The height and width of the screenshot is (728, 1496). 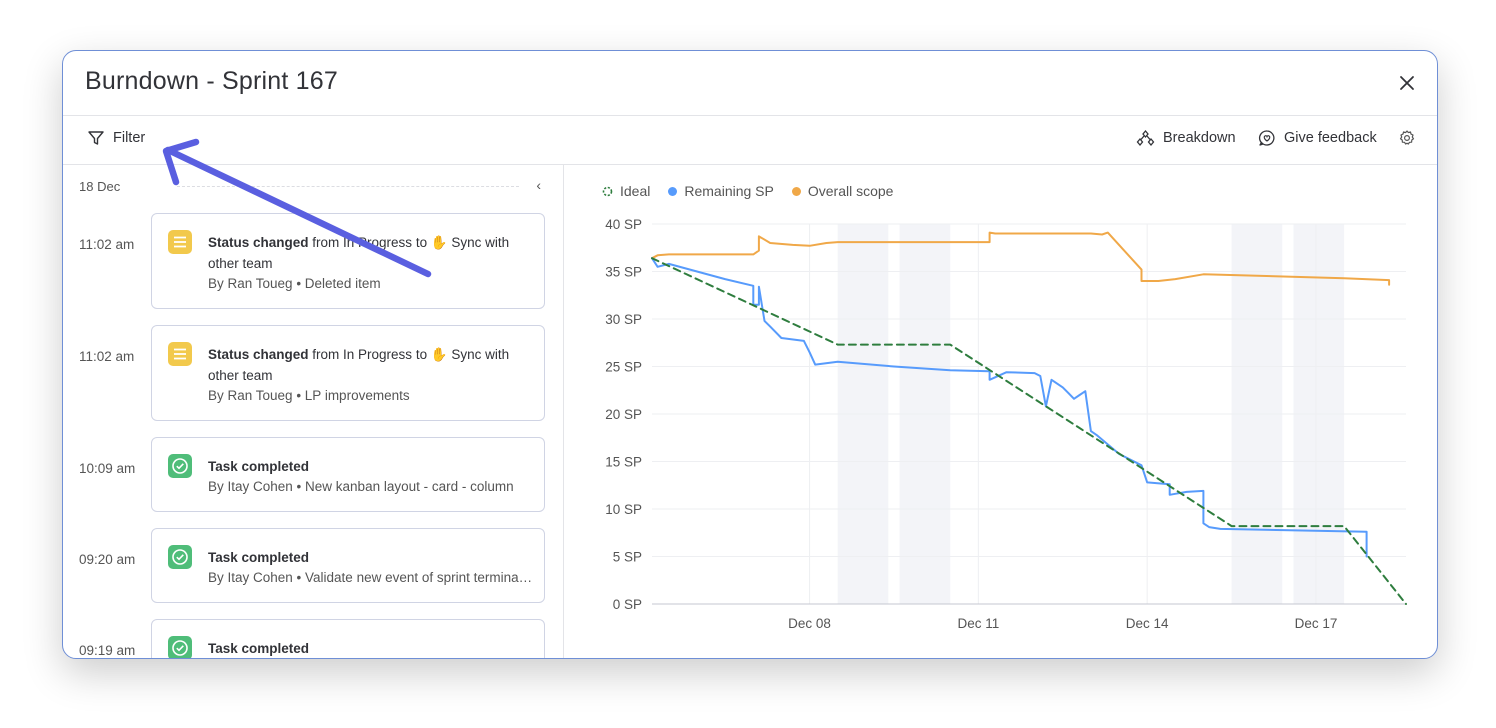 What do you see at coordinates (623, 272) in the screenshot?
I see `y-tick-label: 35 SP` at bounding box center [623, 272].